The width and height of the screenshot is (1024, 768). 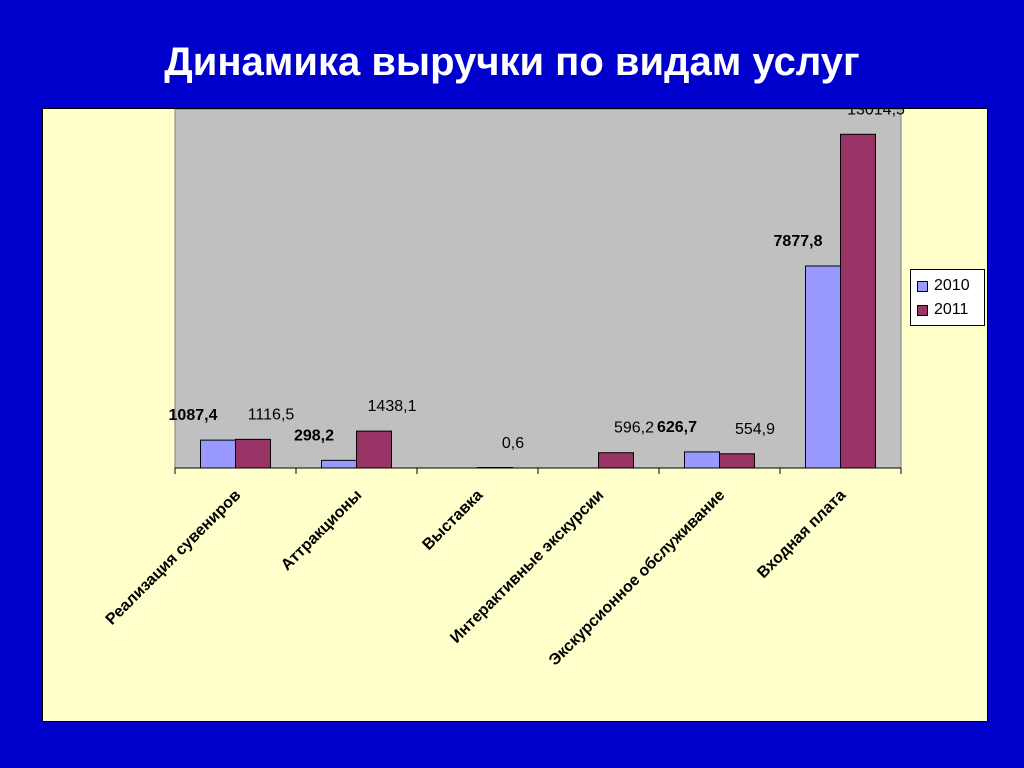 What do you see at coordinates (677, 427) in the screenshot?
I see `data-label-2010-4: 626,7` at bounding box center [677, 427].